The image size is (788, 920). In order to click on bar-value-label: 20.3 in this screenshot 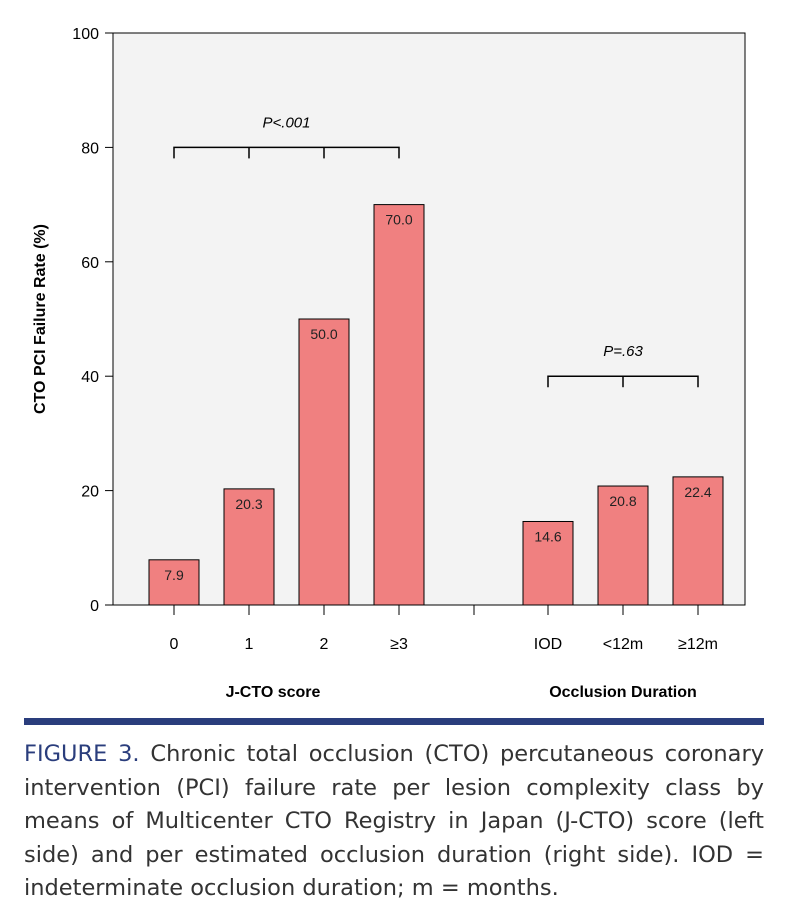, I will do `click(248, 504)`.